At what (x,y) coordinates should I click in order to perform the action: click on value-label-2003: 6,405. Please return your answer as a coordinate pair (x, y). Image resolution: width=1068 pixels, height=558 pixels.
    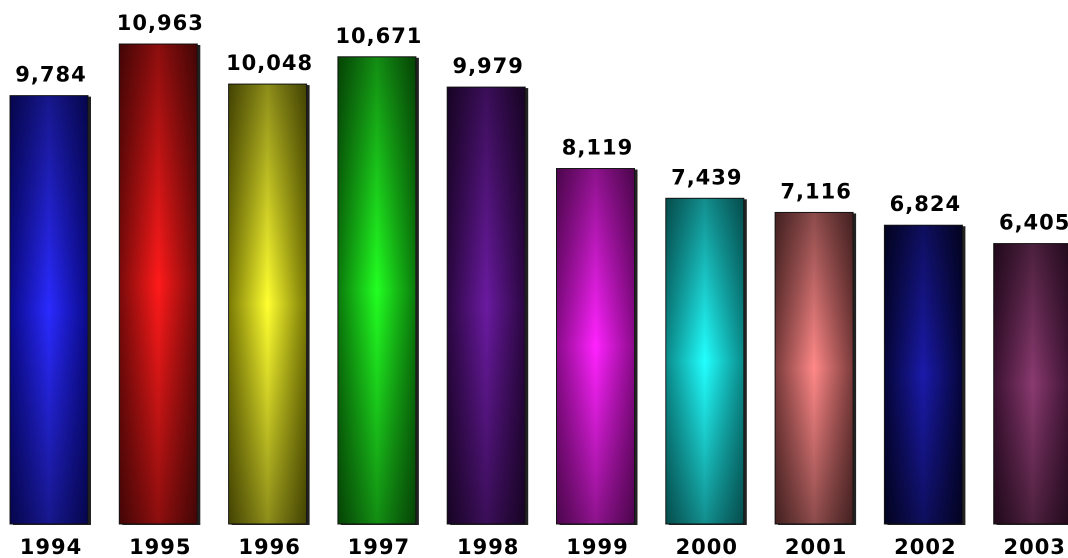
    Looking at the image, I should click on (1033, 223).